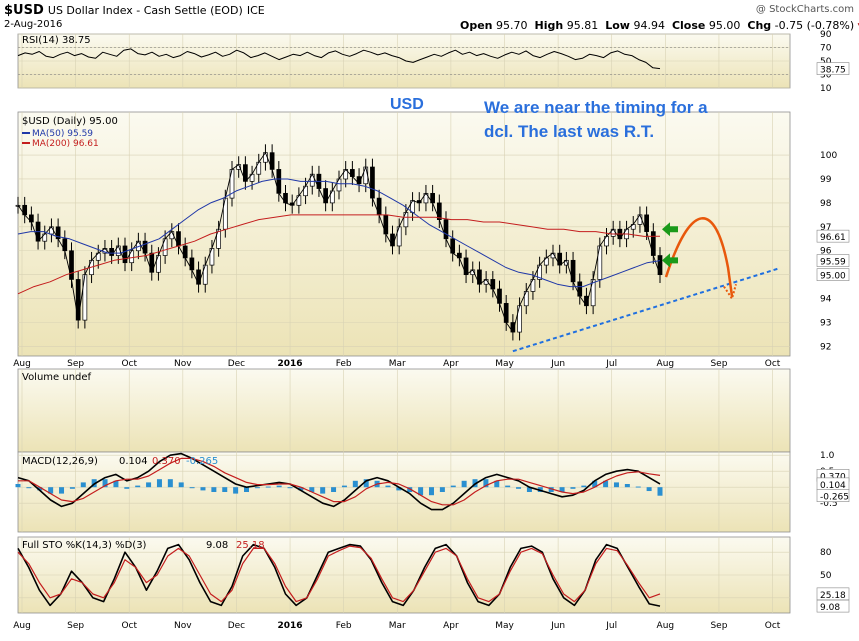 The width and height of the screenshot is (859, 641). I want to click on x-tick-bottom-6: Feb, so click(344, 626).